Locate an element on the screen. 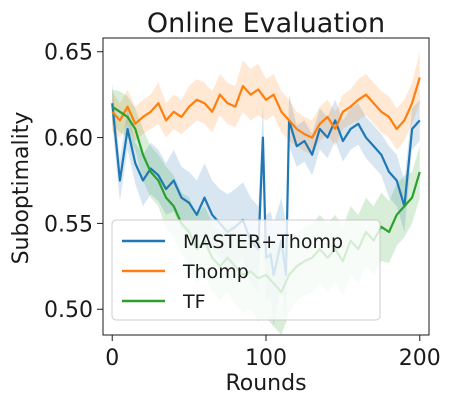  x-tick-label: 100 is located at coordinates (266, 358).